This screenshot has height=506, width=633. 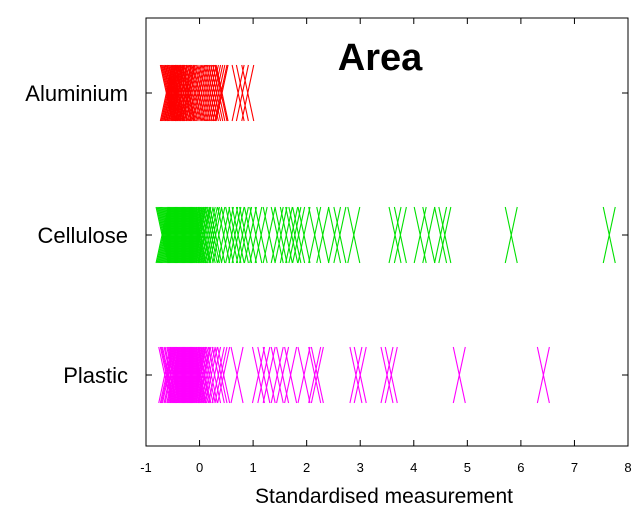 What do you see at coordinates (95, 375) in the screenshot?
I see `category-label: Plastic` at bounding box center [95, 375].